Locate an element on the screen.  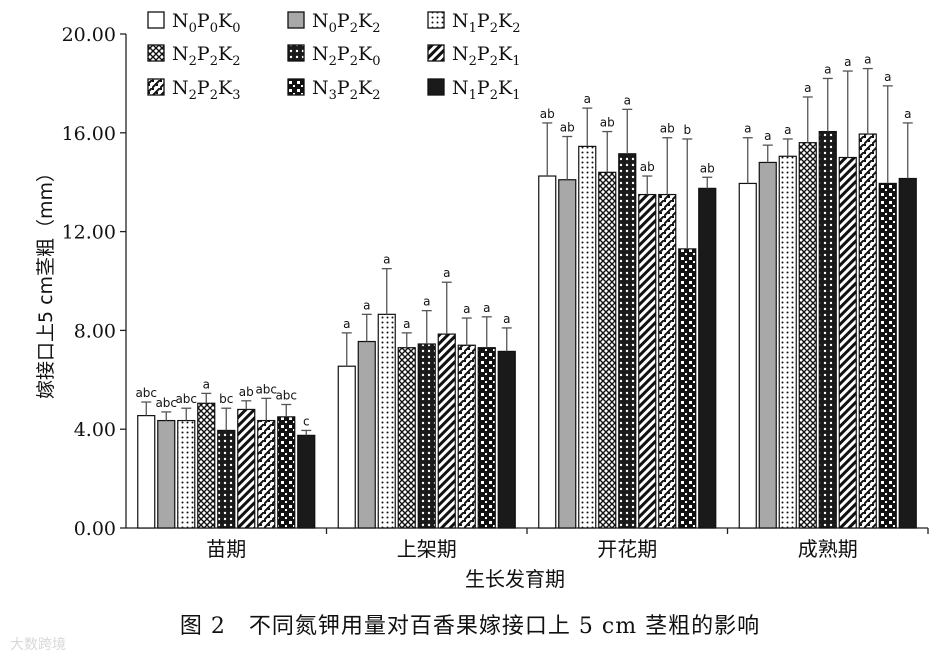
legend-label-N2P2K0: N2P2K0 is located at coordinates (346, 56).